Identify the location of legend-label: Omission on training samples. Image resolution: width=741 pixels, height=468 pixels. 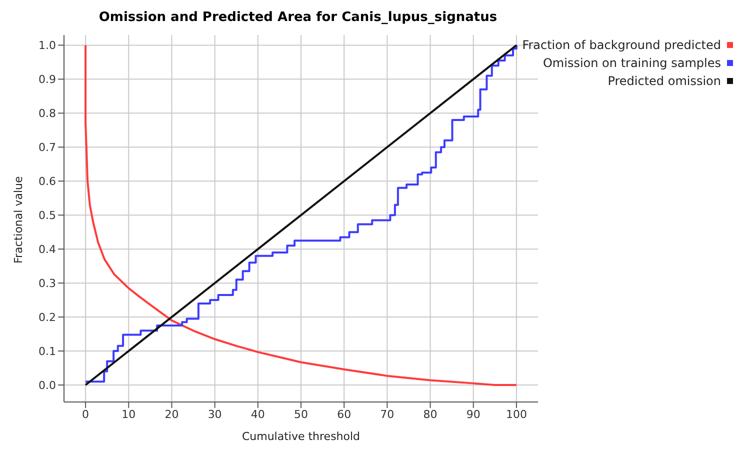
(631, 63).